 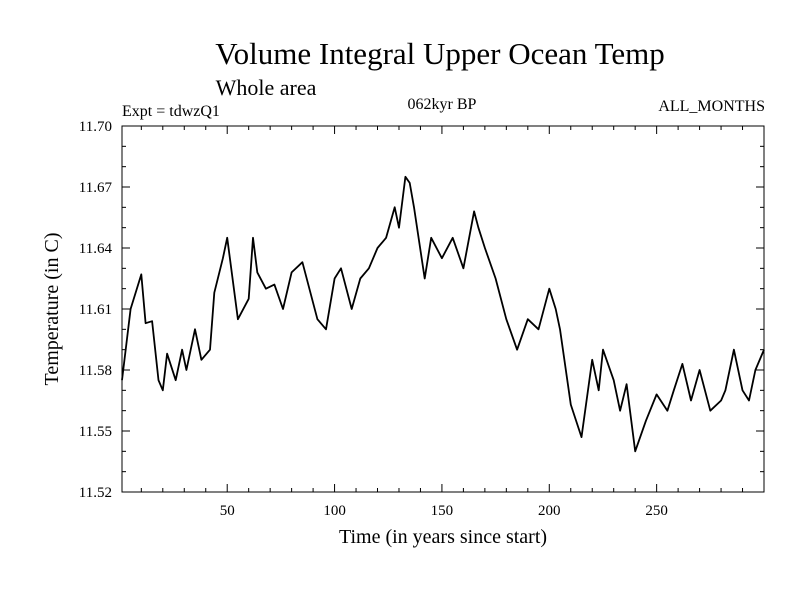 What do you see at coordinates (95, 127) in the screenshot?
I see `y-tick-label: 11.70` at bounding box center [95, 127].